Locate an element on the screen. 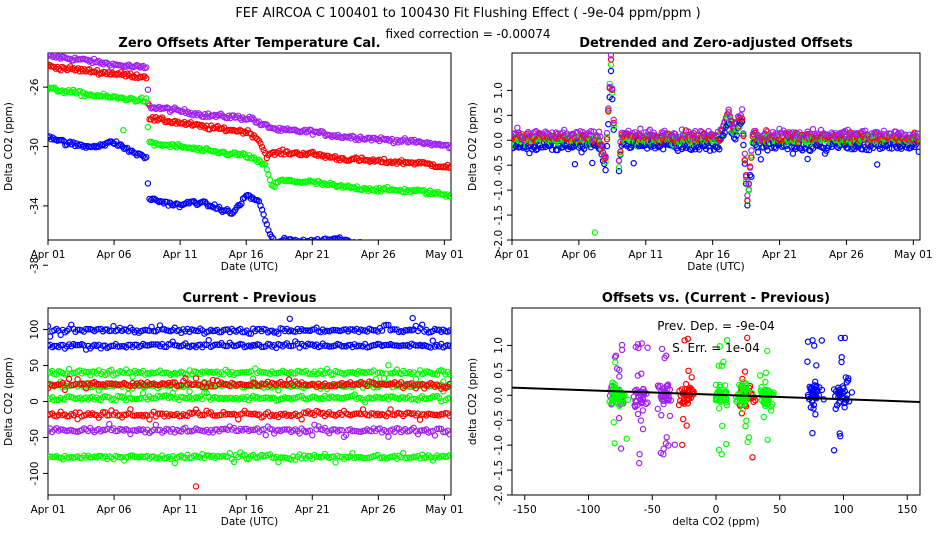 The image size is (936, 540). panel-title: Detrended and Zero-adjusted Offsets is located at coordinates (716, 43).